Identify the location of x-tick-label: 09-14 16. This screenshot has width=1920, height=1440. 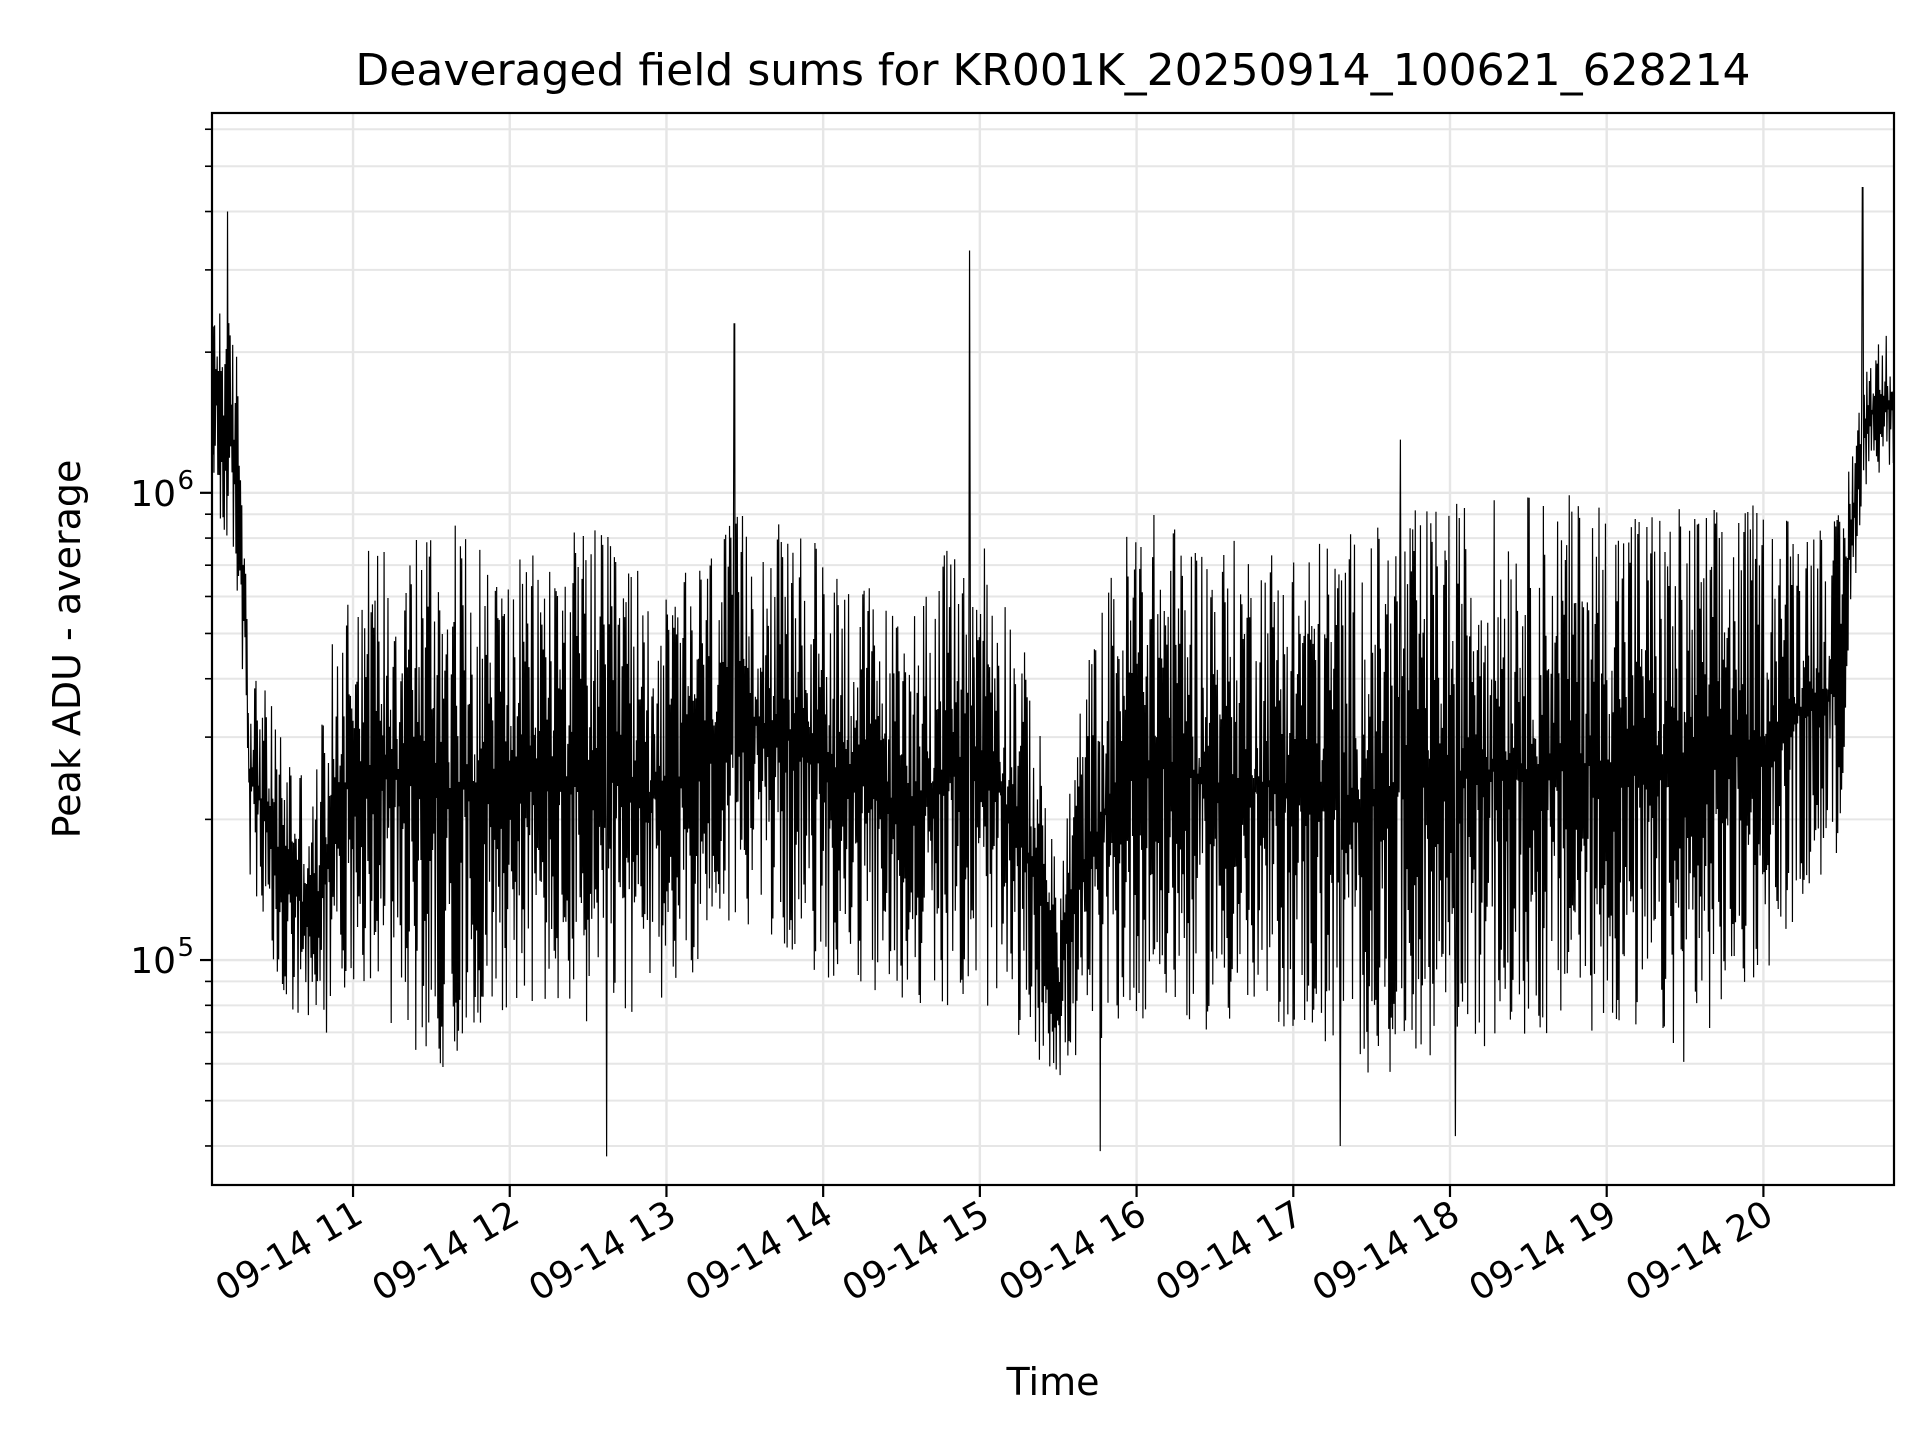
(1072, 1251).